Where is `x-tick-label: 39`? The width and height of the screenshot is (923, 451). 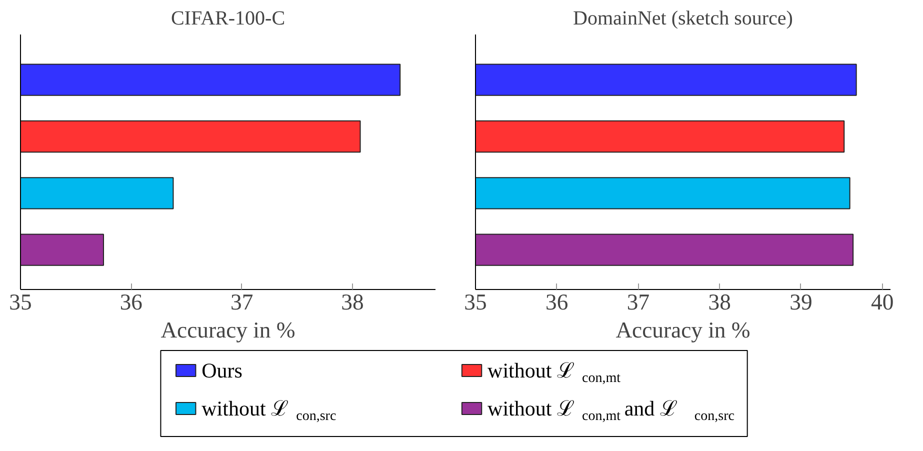
x-tick-label: 39 is located at coordinates (801, 302).